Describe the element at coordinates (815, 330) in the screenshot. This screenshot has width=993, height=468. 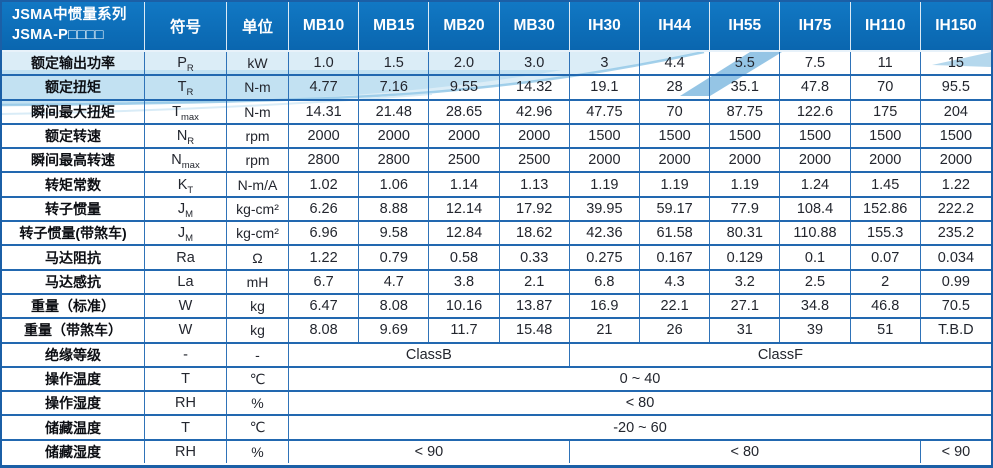
I see `spec-value: 39` at that location.